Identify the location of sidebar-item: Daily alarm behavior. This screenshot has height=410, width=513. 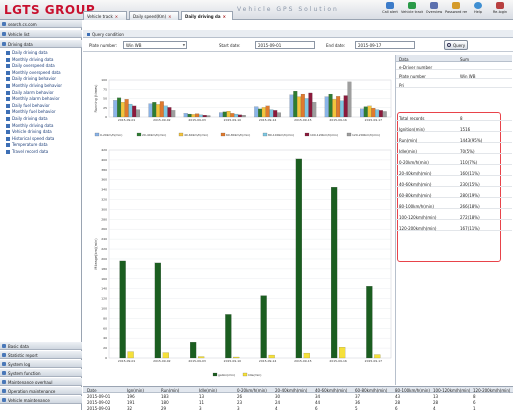
(41, 93).